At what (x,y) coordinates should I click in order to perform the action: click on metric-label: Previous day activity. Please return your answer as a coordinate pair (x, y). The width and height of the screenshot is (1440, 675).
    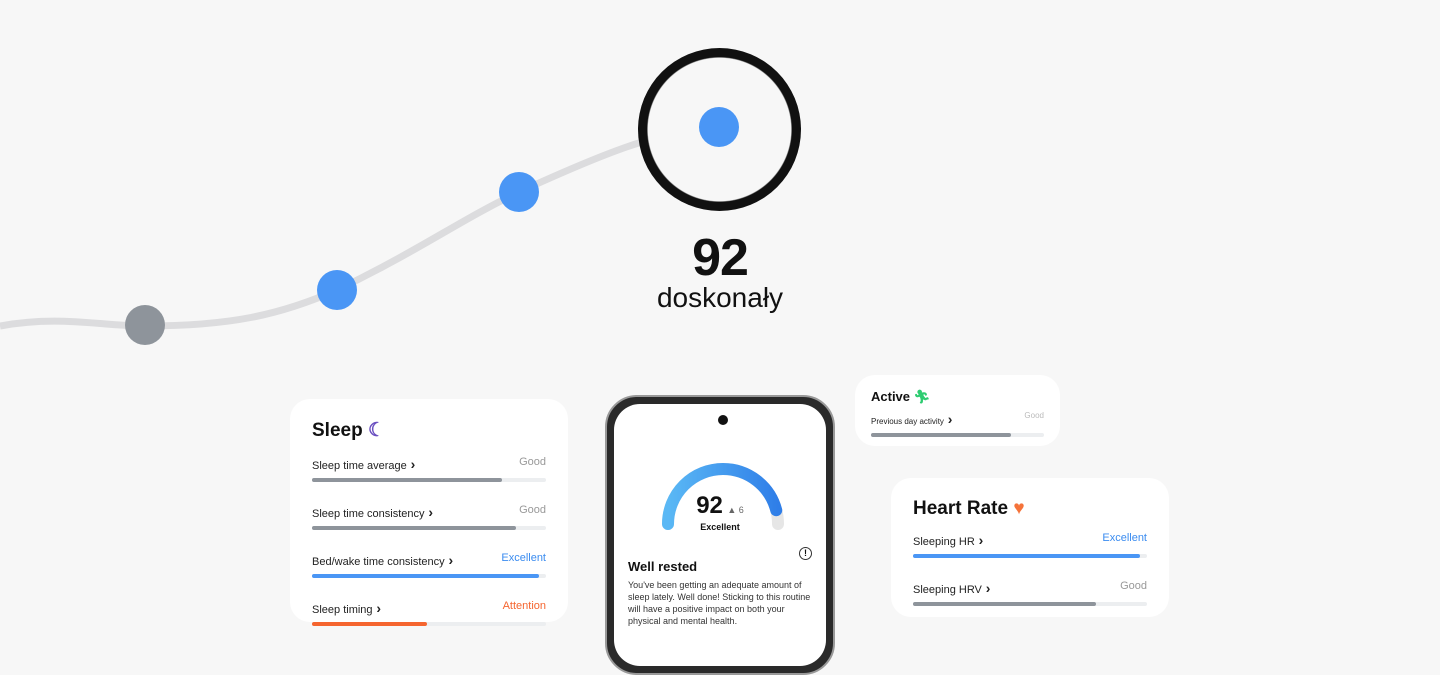
    Looking at the image, I should click on (957, 419).